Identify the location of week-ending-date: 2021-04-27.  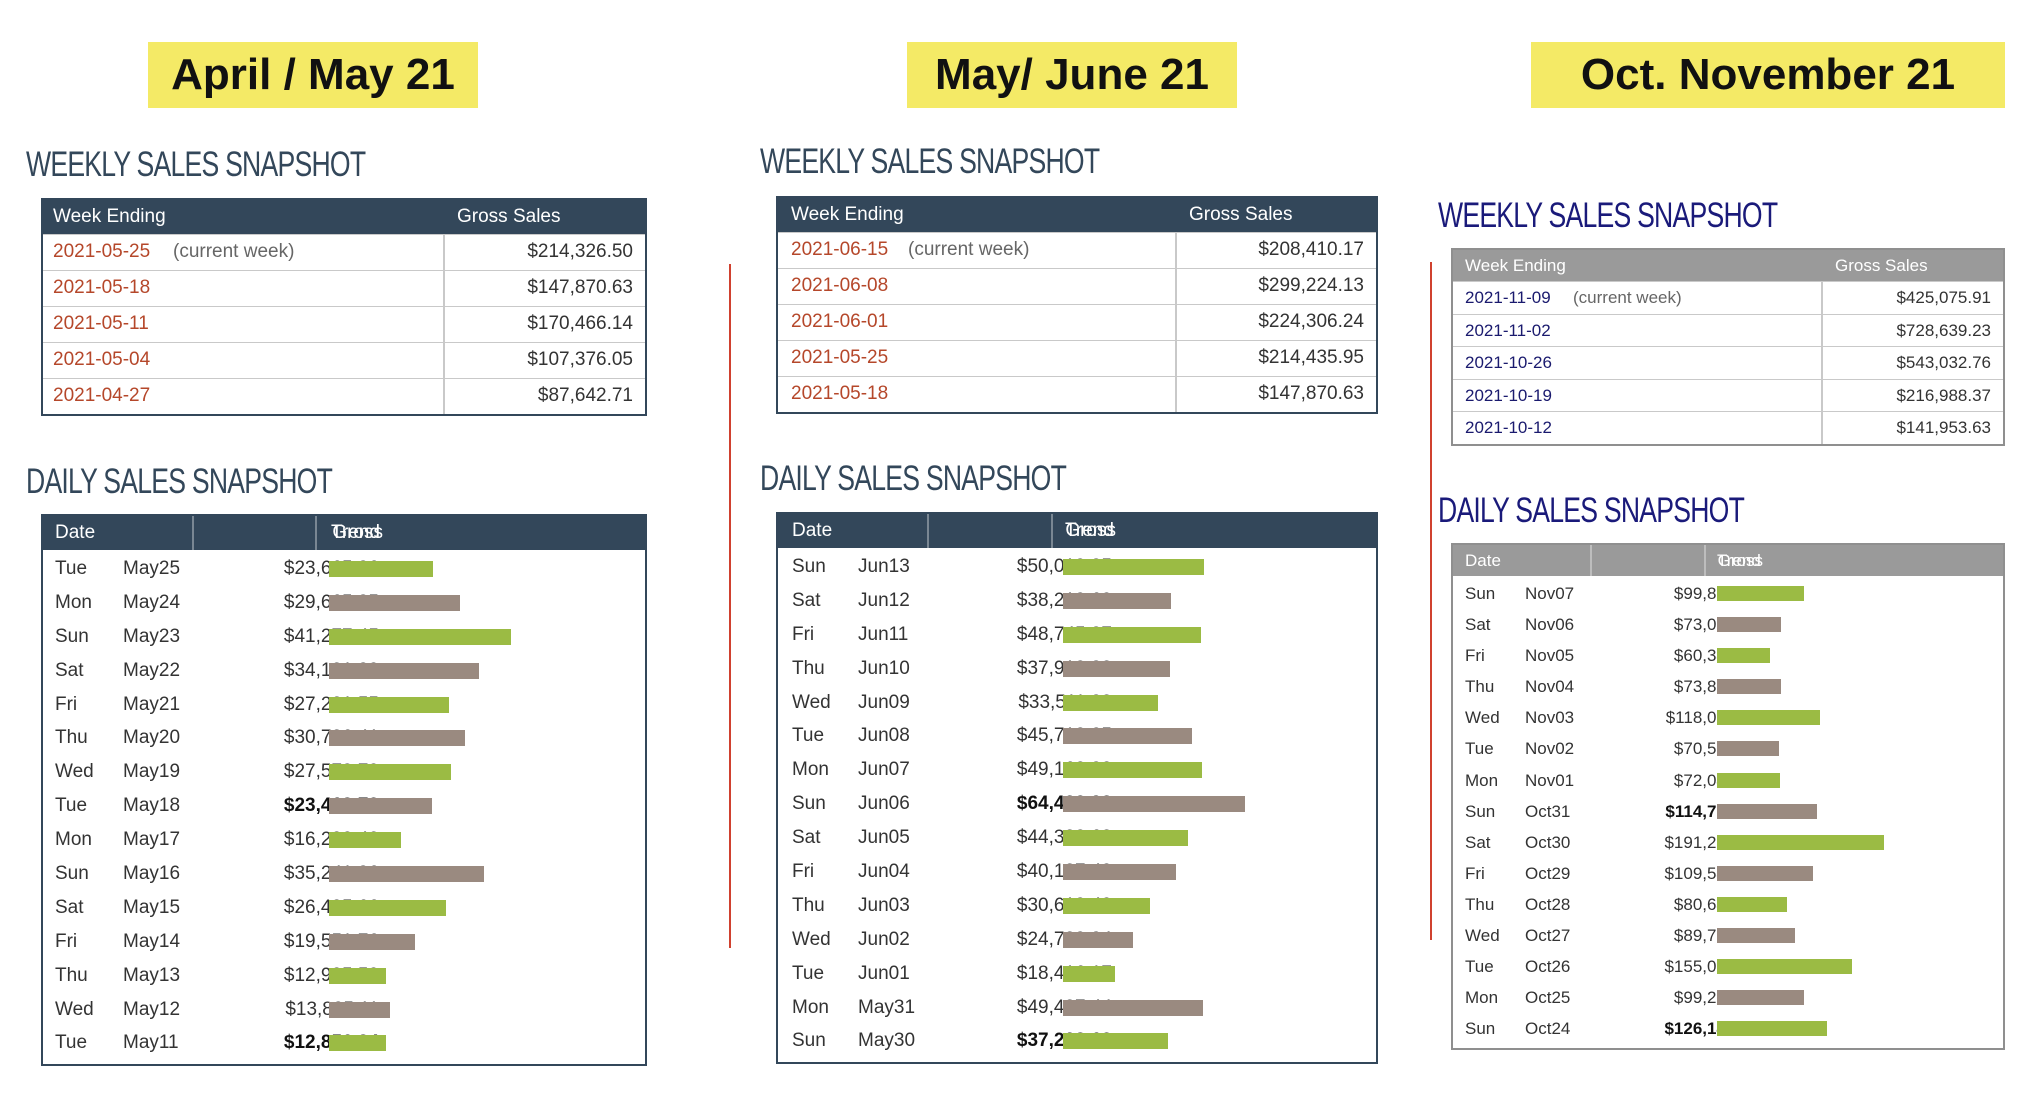
(102, 395).